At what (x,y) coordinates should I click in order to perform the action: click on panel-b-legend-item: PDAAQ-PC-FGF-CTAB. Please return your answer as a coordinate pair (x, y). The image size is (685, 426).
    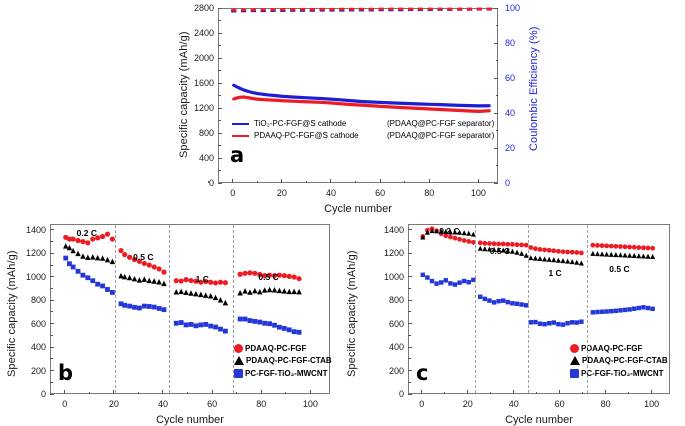
    Looking at the image, I should click on (283, 361).